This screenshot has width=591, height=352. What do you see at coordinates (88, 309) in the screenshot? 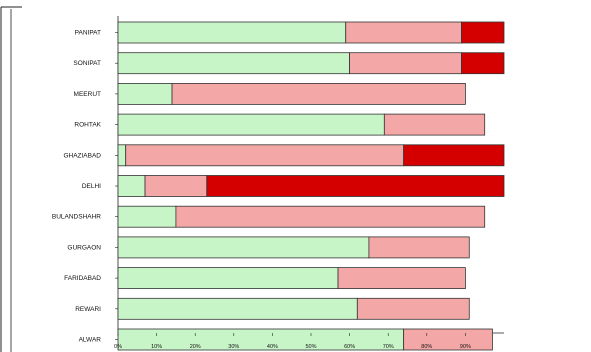
I see `category-label: REWARI` at bounding box center [88, 309].